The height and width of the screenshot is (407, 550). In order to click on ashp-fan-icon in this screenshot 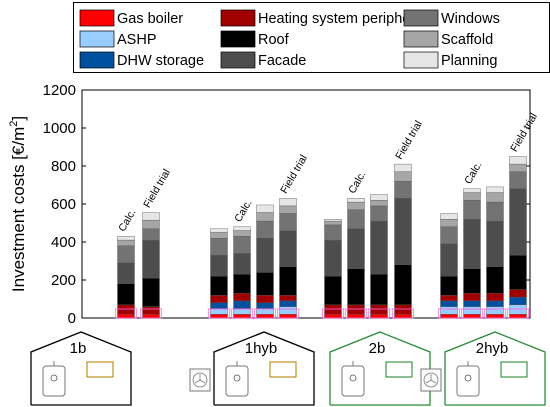, I will do `click(431, 380)`.